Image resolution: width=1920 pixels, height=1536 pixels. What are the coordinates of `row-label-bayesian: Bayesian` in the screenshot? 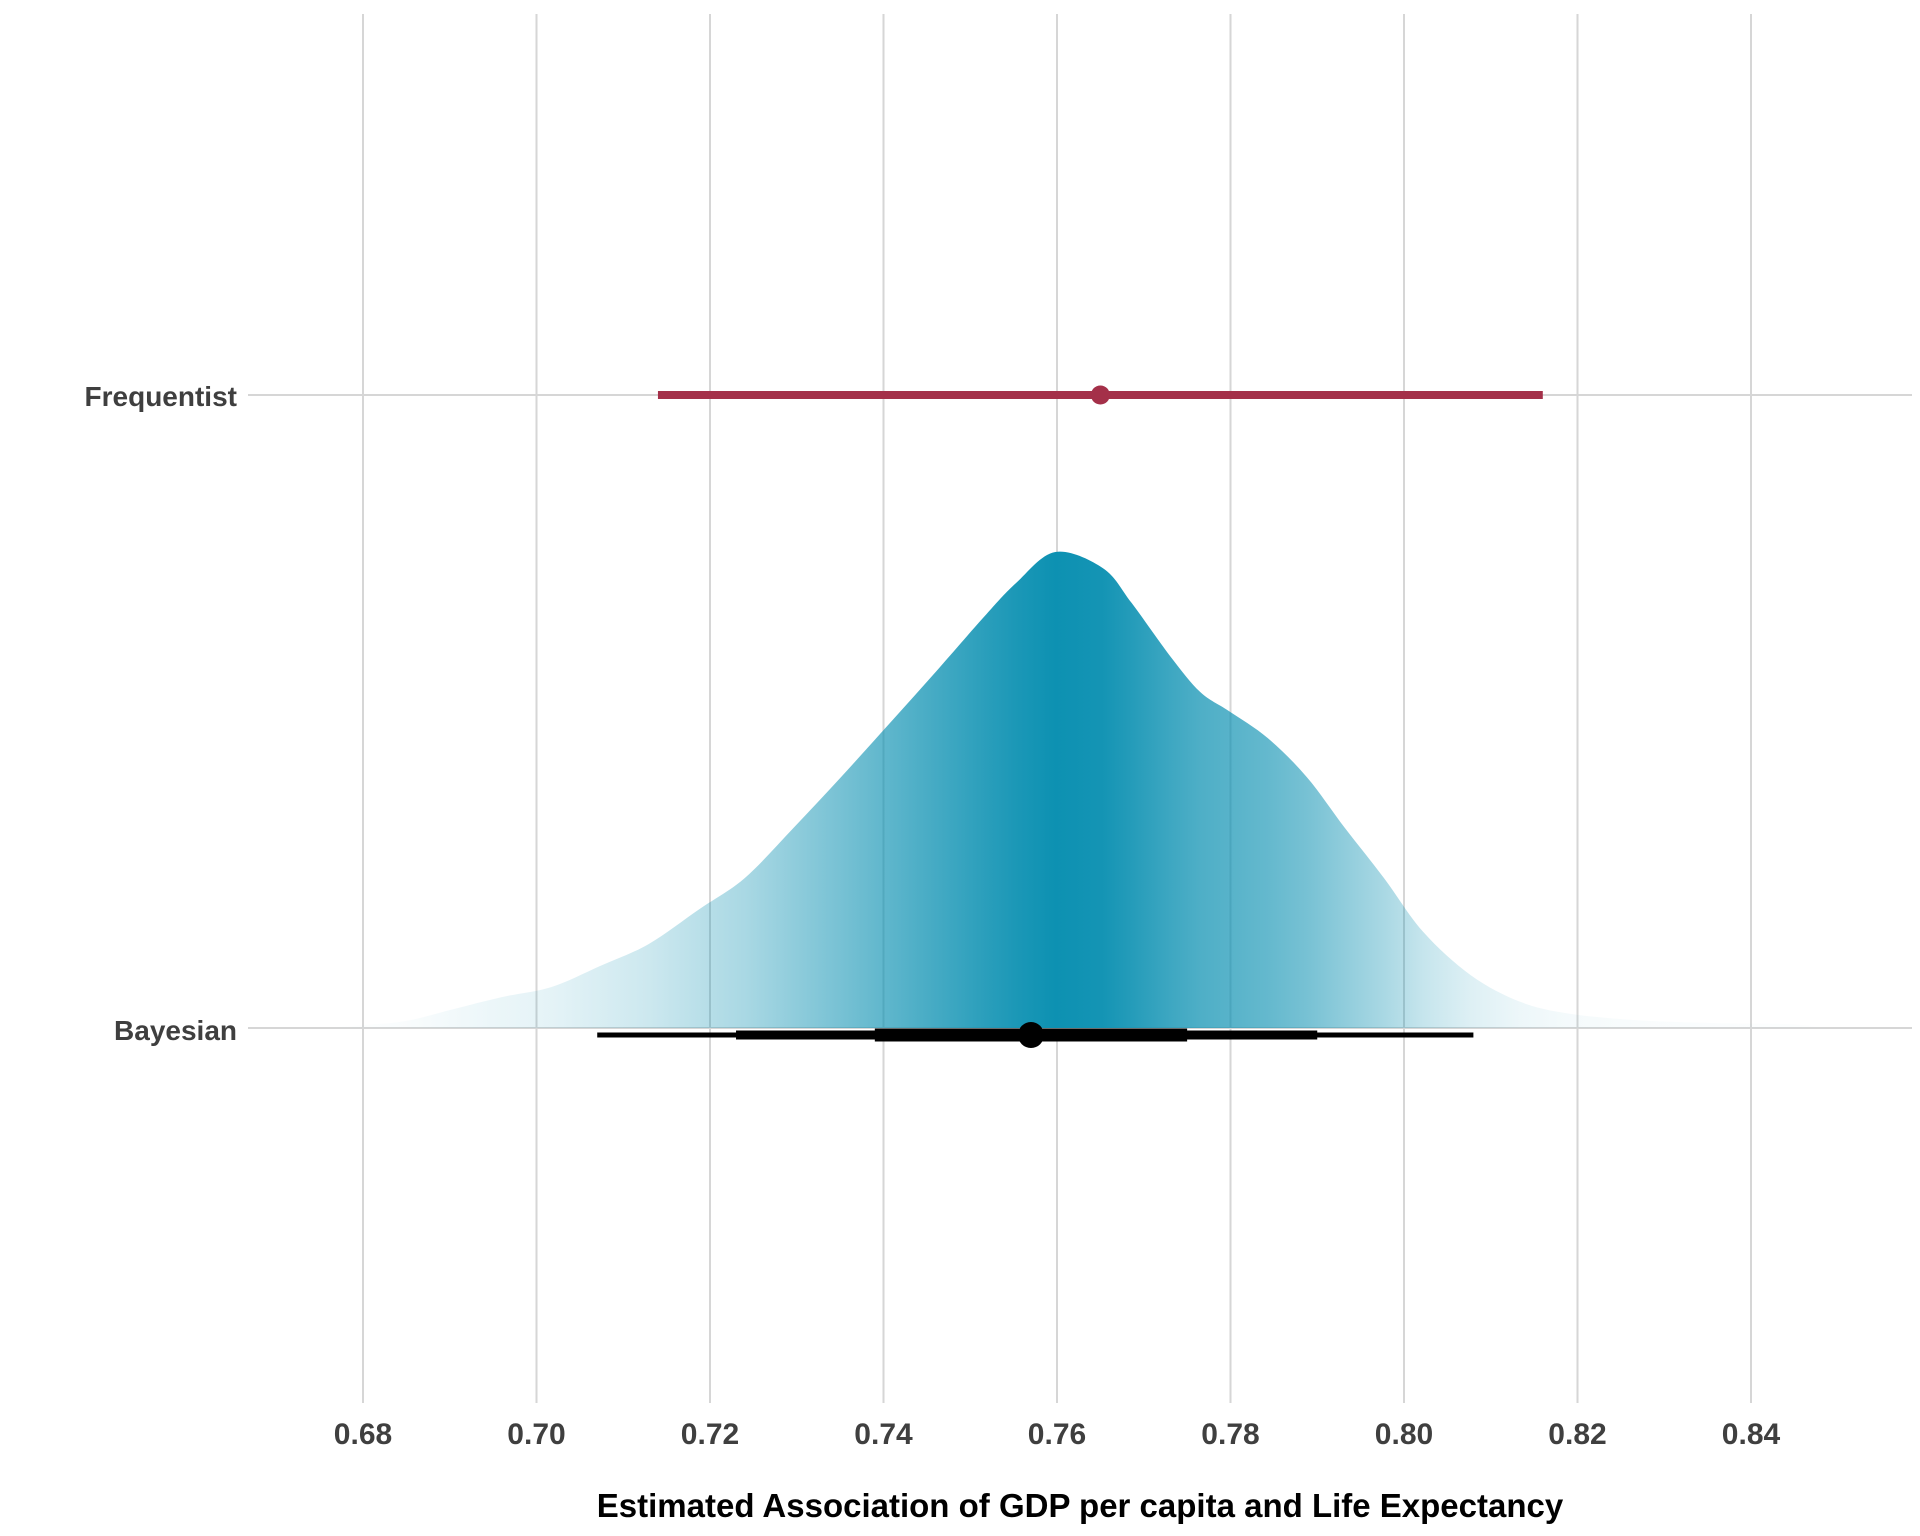 It's located at (175, 1030).